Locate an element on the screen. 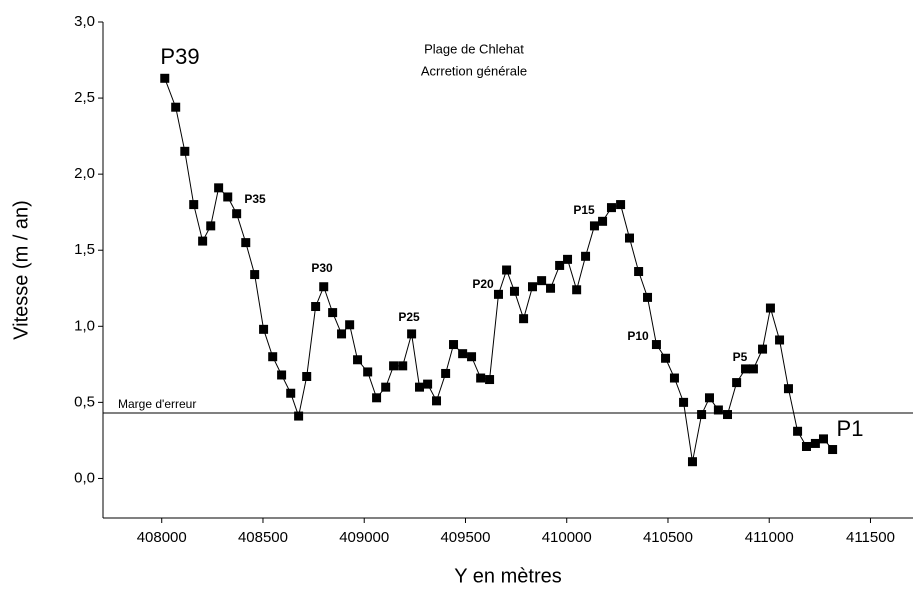 This screenshot has width=913, height=589. point-annotation: P30 is located at coordinates (322, 268).